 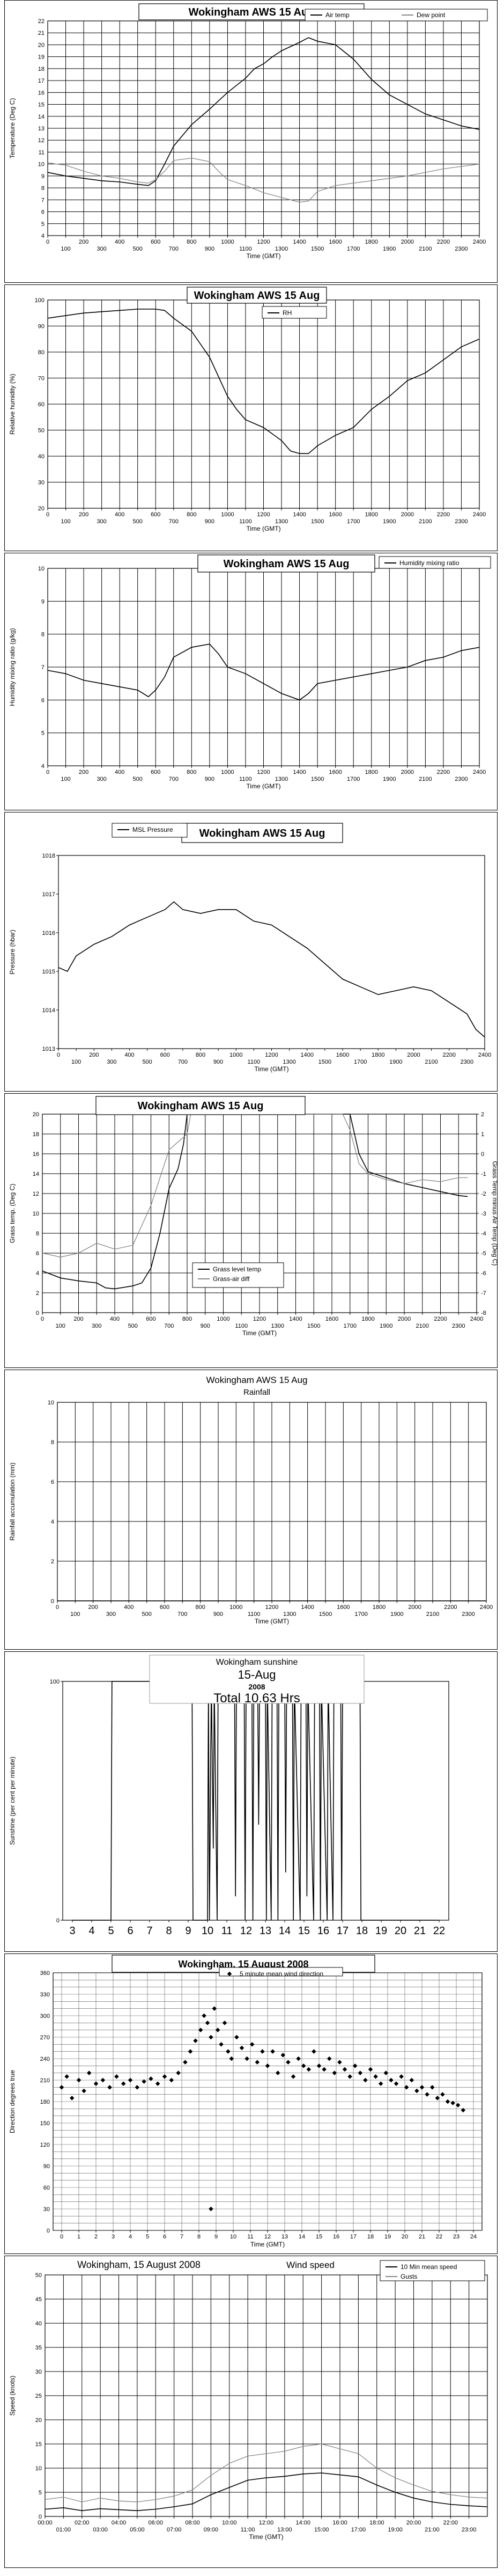 I want to click on y-tick-label: 30, so click(x=46, y=2209).